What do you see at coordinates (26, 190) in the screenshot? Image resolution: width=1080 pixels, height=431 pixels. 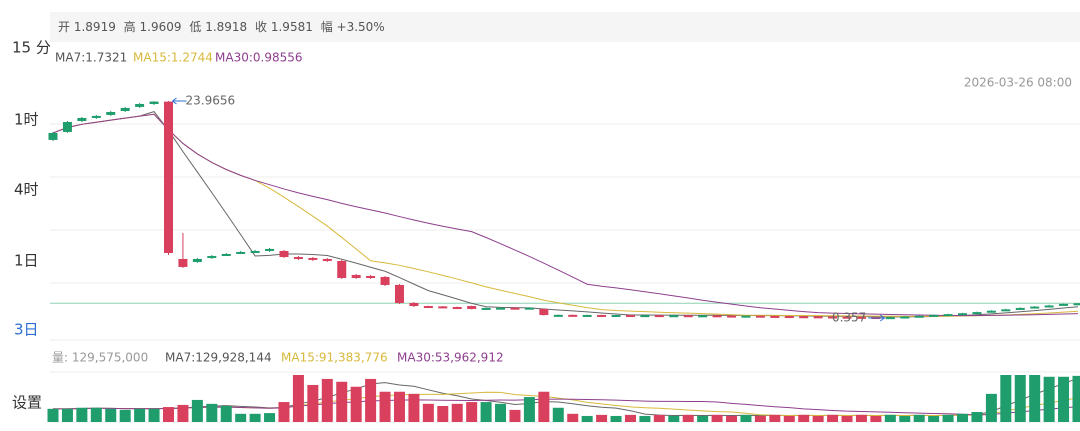 I see `timeframe: 4时` at bounding box center [26, 190].